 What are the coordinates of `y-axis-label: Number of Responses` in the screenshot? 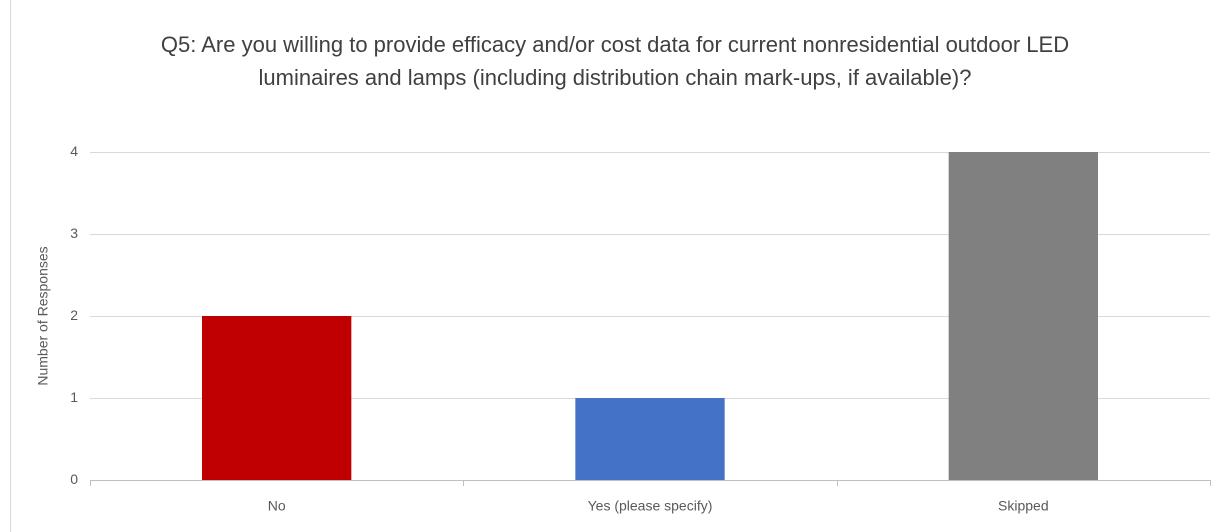 It's located at (43, 315).